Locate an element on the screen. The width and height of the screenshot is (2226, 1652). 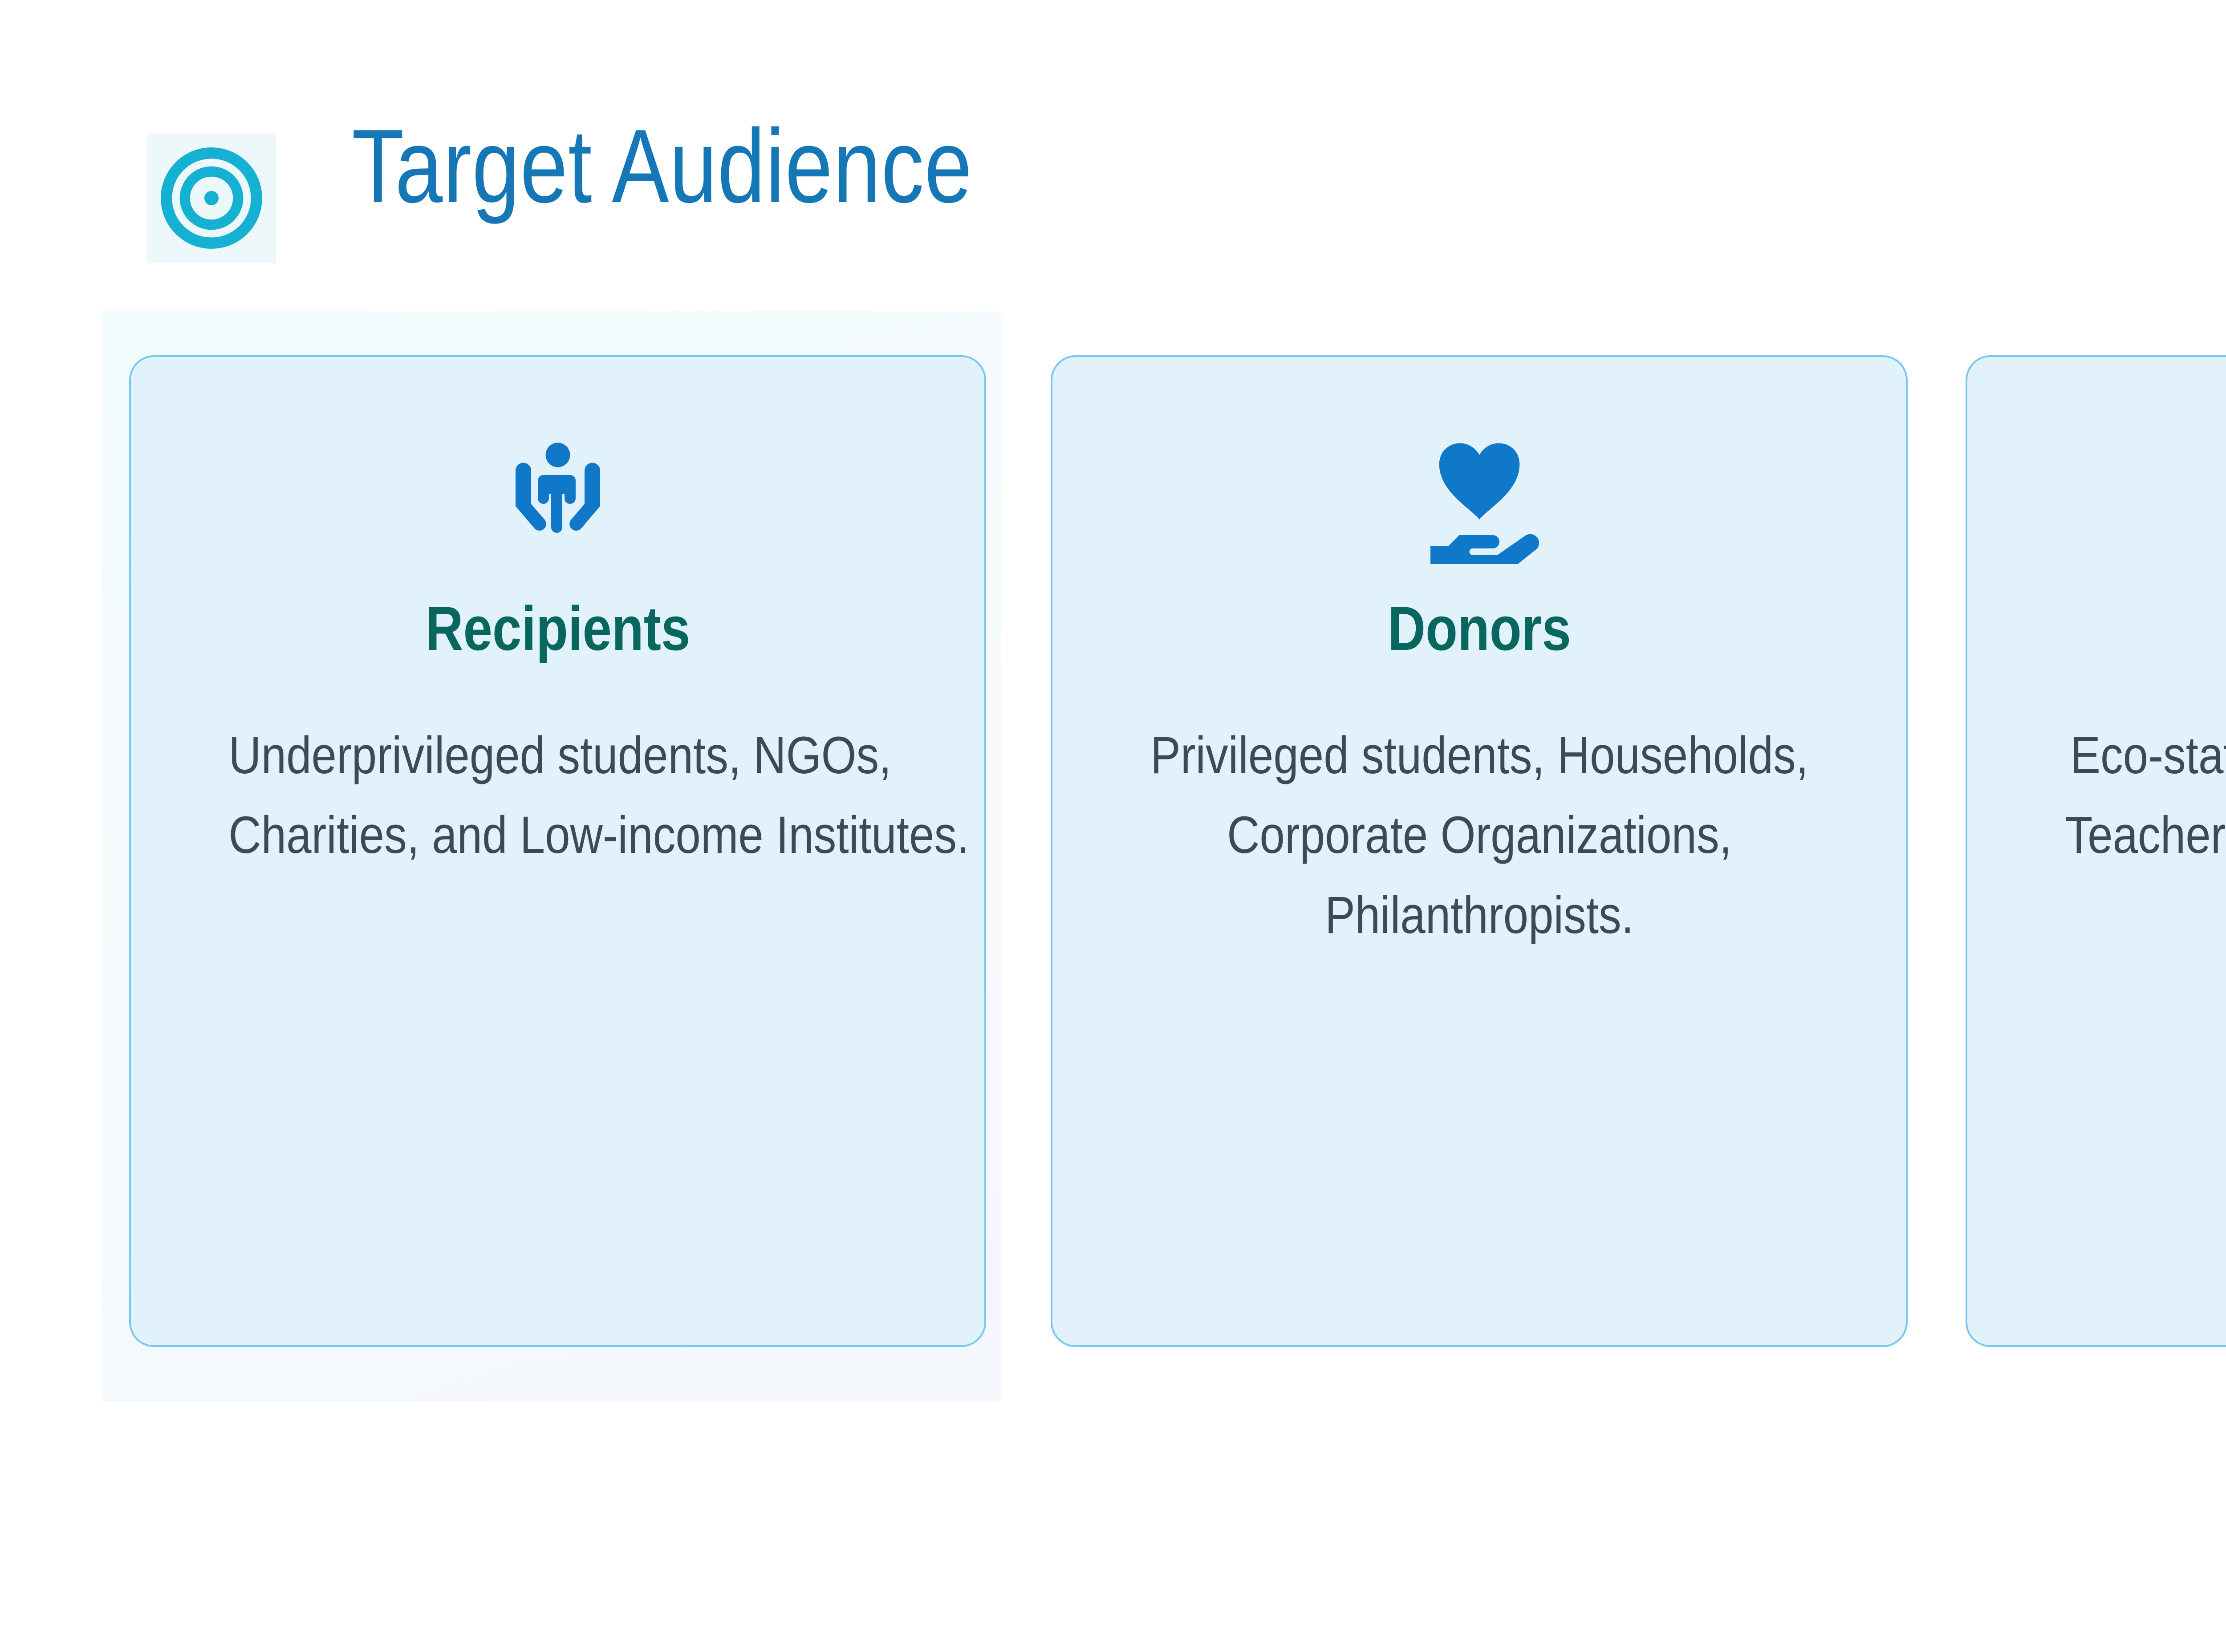
hands-holding-person-icon is located at coordinates (557, 497).